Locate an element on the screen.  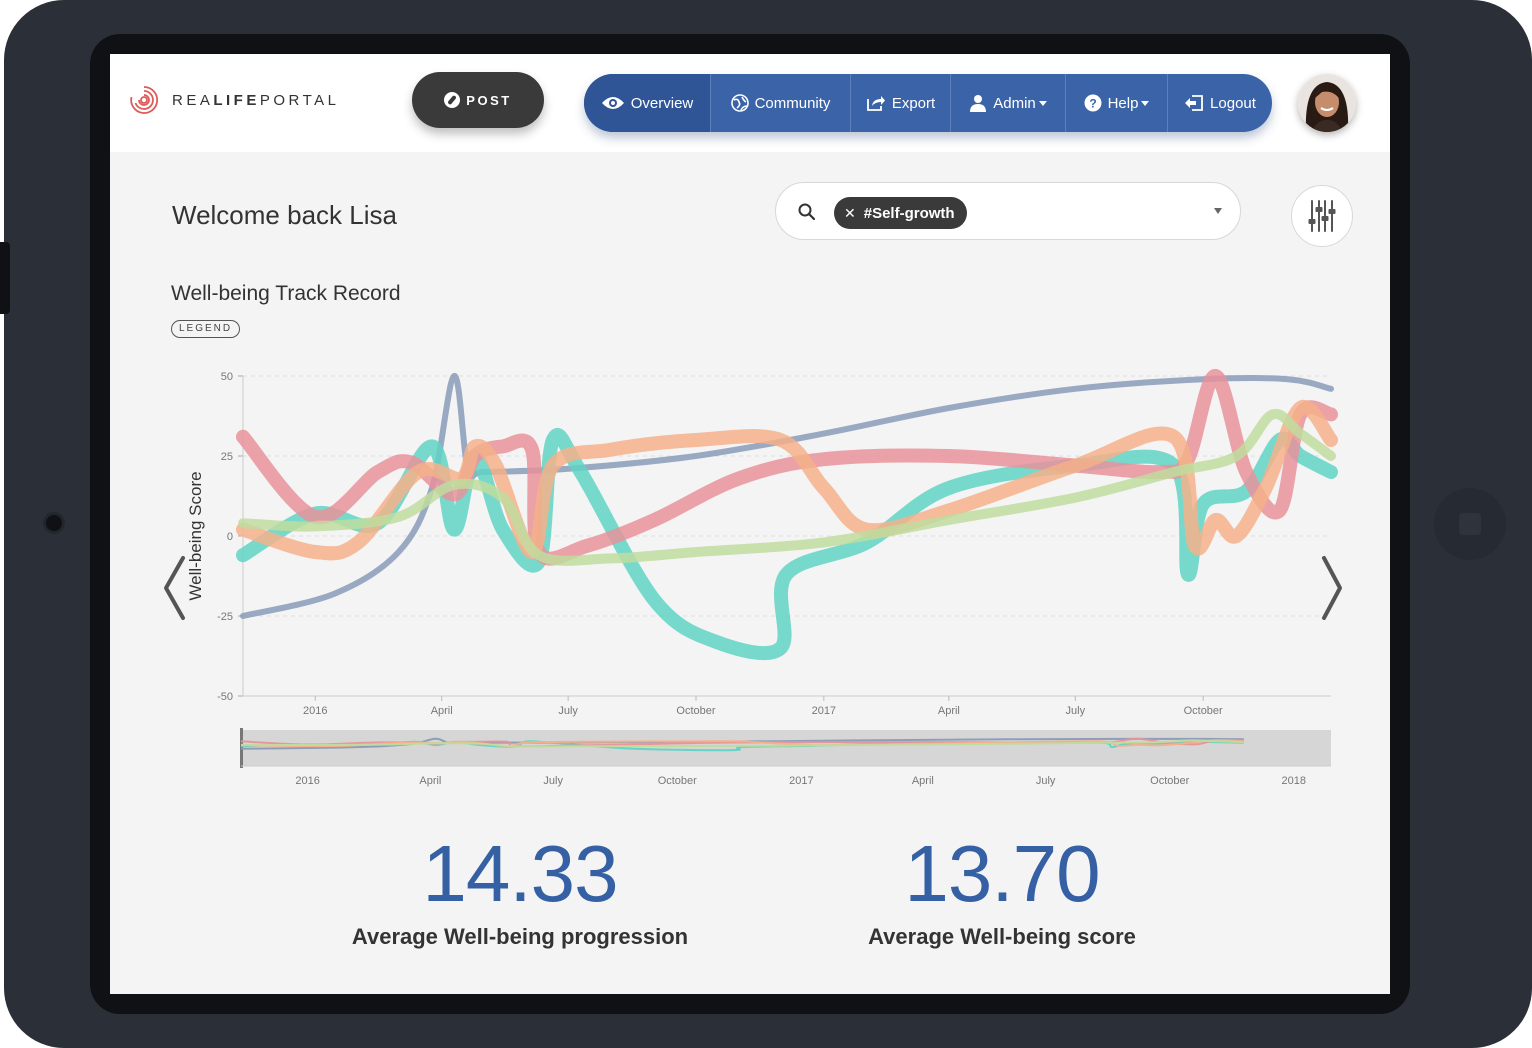
welcome-heading: Welcome back Lisa is located at coordinates (284, 215).